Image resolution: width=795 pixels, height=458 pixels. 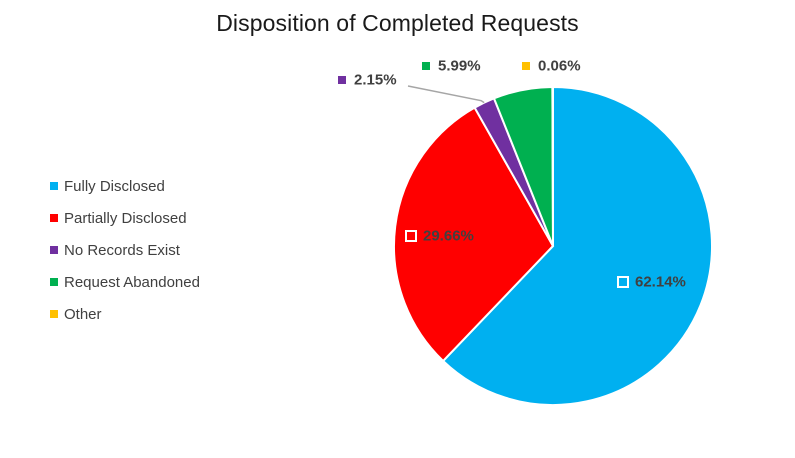 What do you see at coordinates (397, 23) in the screenshot?
I see `chart-title: Disposition of Completed Requests` at bounding box center [397, 23].